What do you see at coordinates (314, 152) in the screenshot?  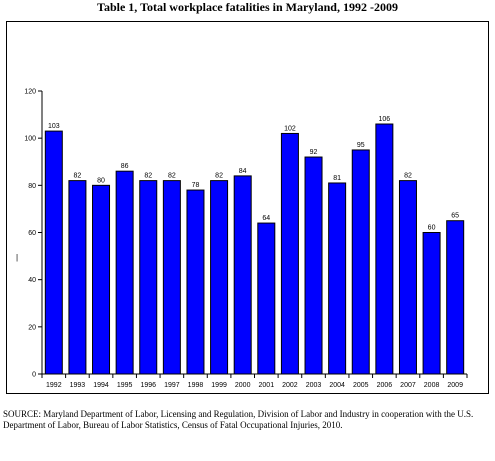 I see `data-label: 92` at bounding box center [314, 152].